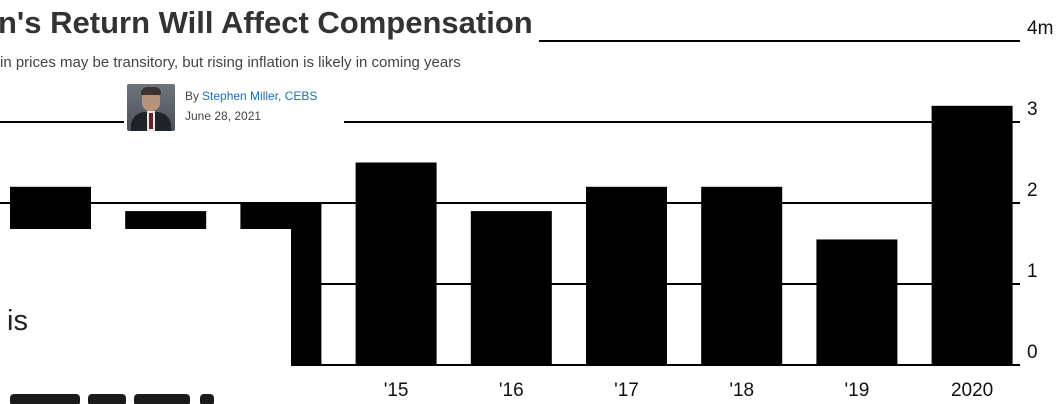 This screenshot has height=404, width=1063. What do you see at coordinates (1032, 271) in the screenshot?
I see `y-tick-label-1: 1` at bounding box center [1032, 271].